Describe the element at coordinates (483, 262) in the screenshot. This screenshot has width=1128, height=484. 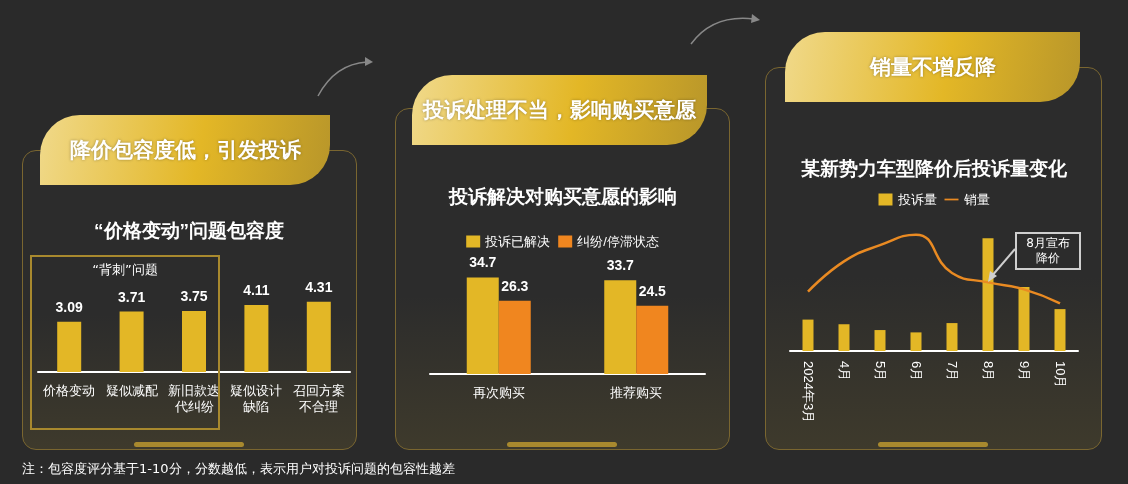
I see `data-label: 34.7` at that location.